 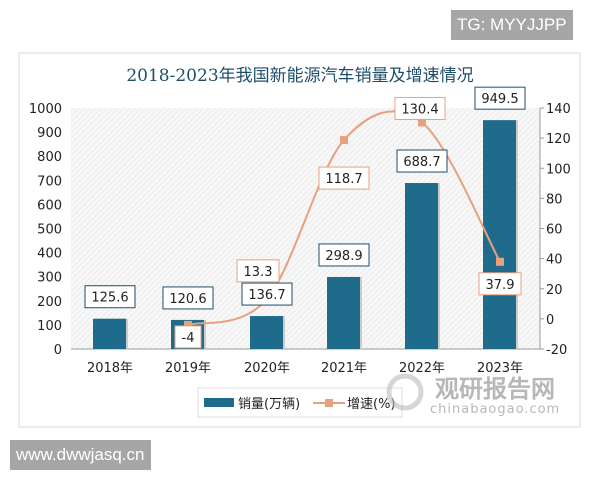 I want to click on y-left-tick-label: 300, so click(x=49, y=278).